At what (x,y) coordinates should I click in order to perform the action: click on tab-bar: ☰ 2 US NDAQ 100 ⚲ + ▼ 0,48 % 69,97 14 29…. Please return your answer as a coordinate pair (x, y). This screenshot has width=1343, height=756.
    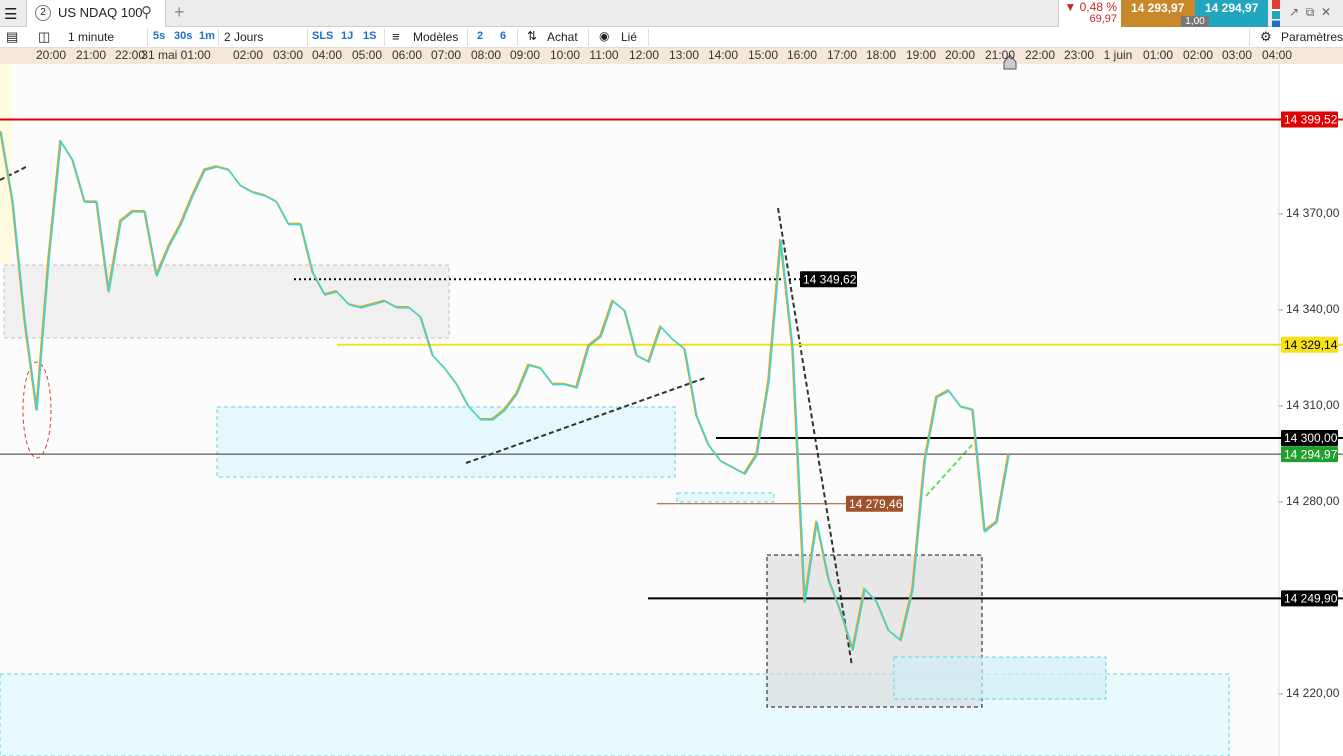
    Looking at the image, I should click on (671, 13).